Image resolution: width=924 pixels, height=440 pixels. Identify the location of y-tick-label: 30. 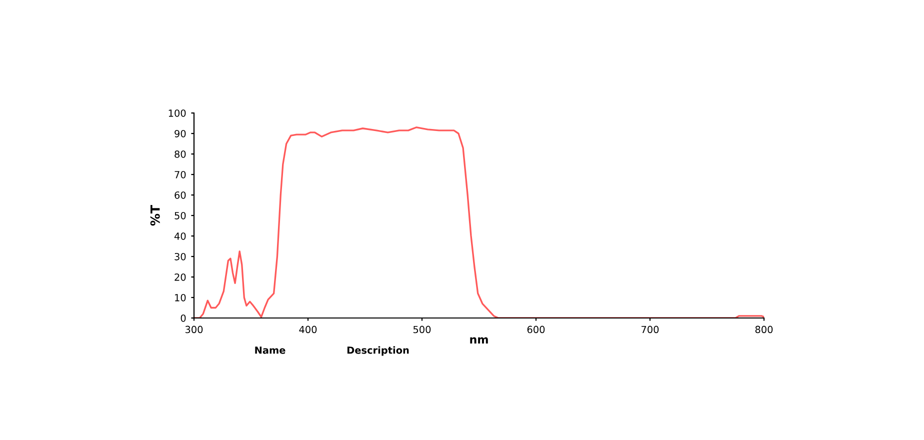
(180, 256).